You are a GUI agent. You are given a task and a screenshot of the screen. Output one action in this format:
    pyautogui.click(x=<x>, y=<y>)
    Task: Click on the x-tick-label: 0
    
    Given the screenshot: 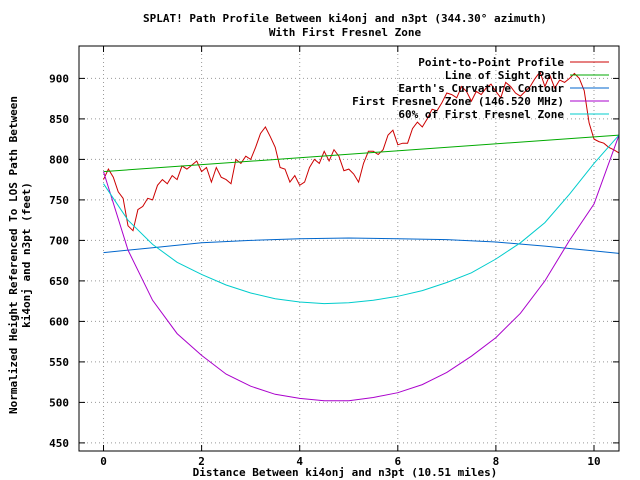 What is the action you would take?
    pyautogui.click(x=103, y=461)
    